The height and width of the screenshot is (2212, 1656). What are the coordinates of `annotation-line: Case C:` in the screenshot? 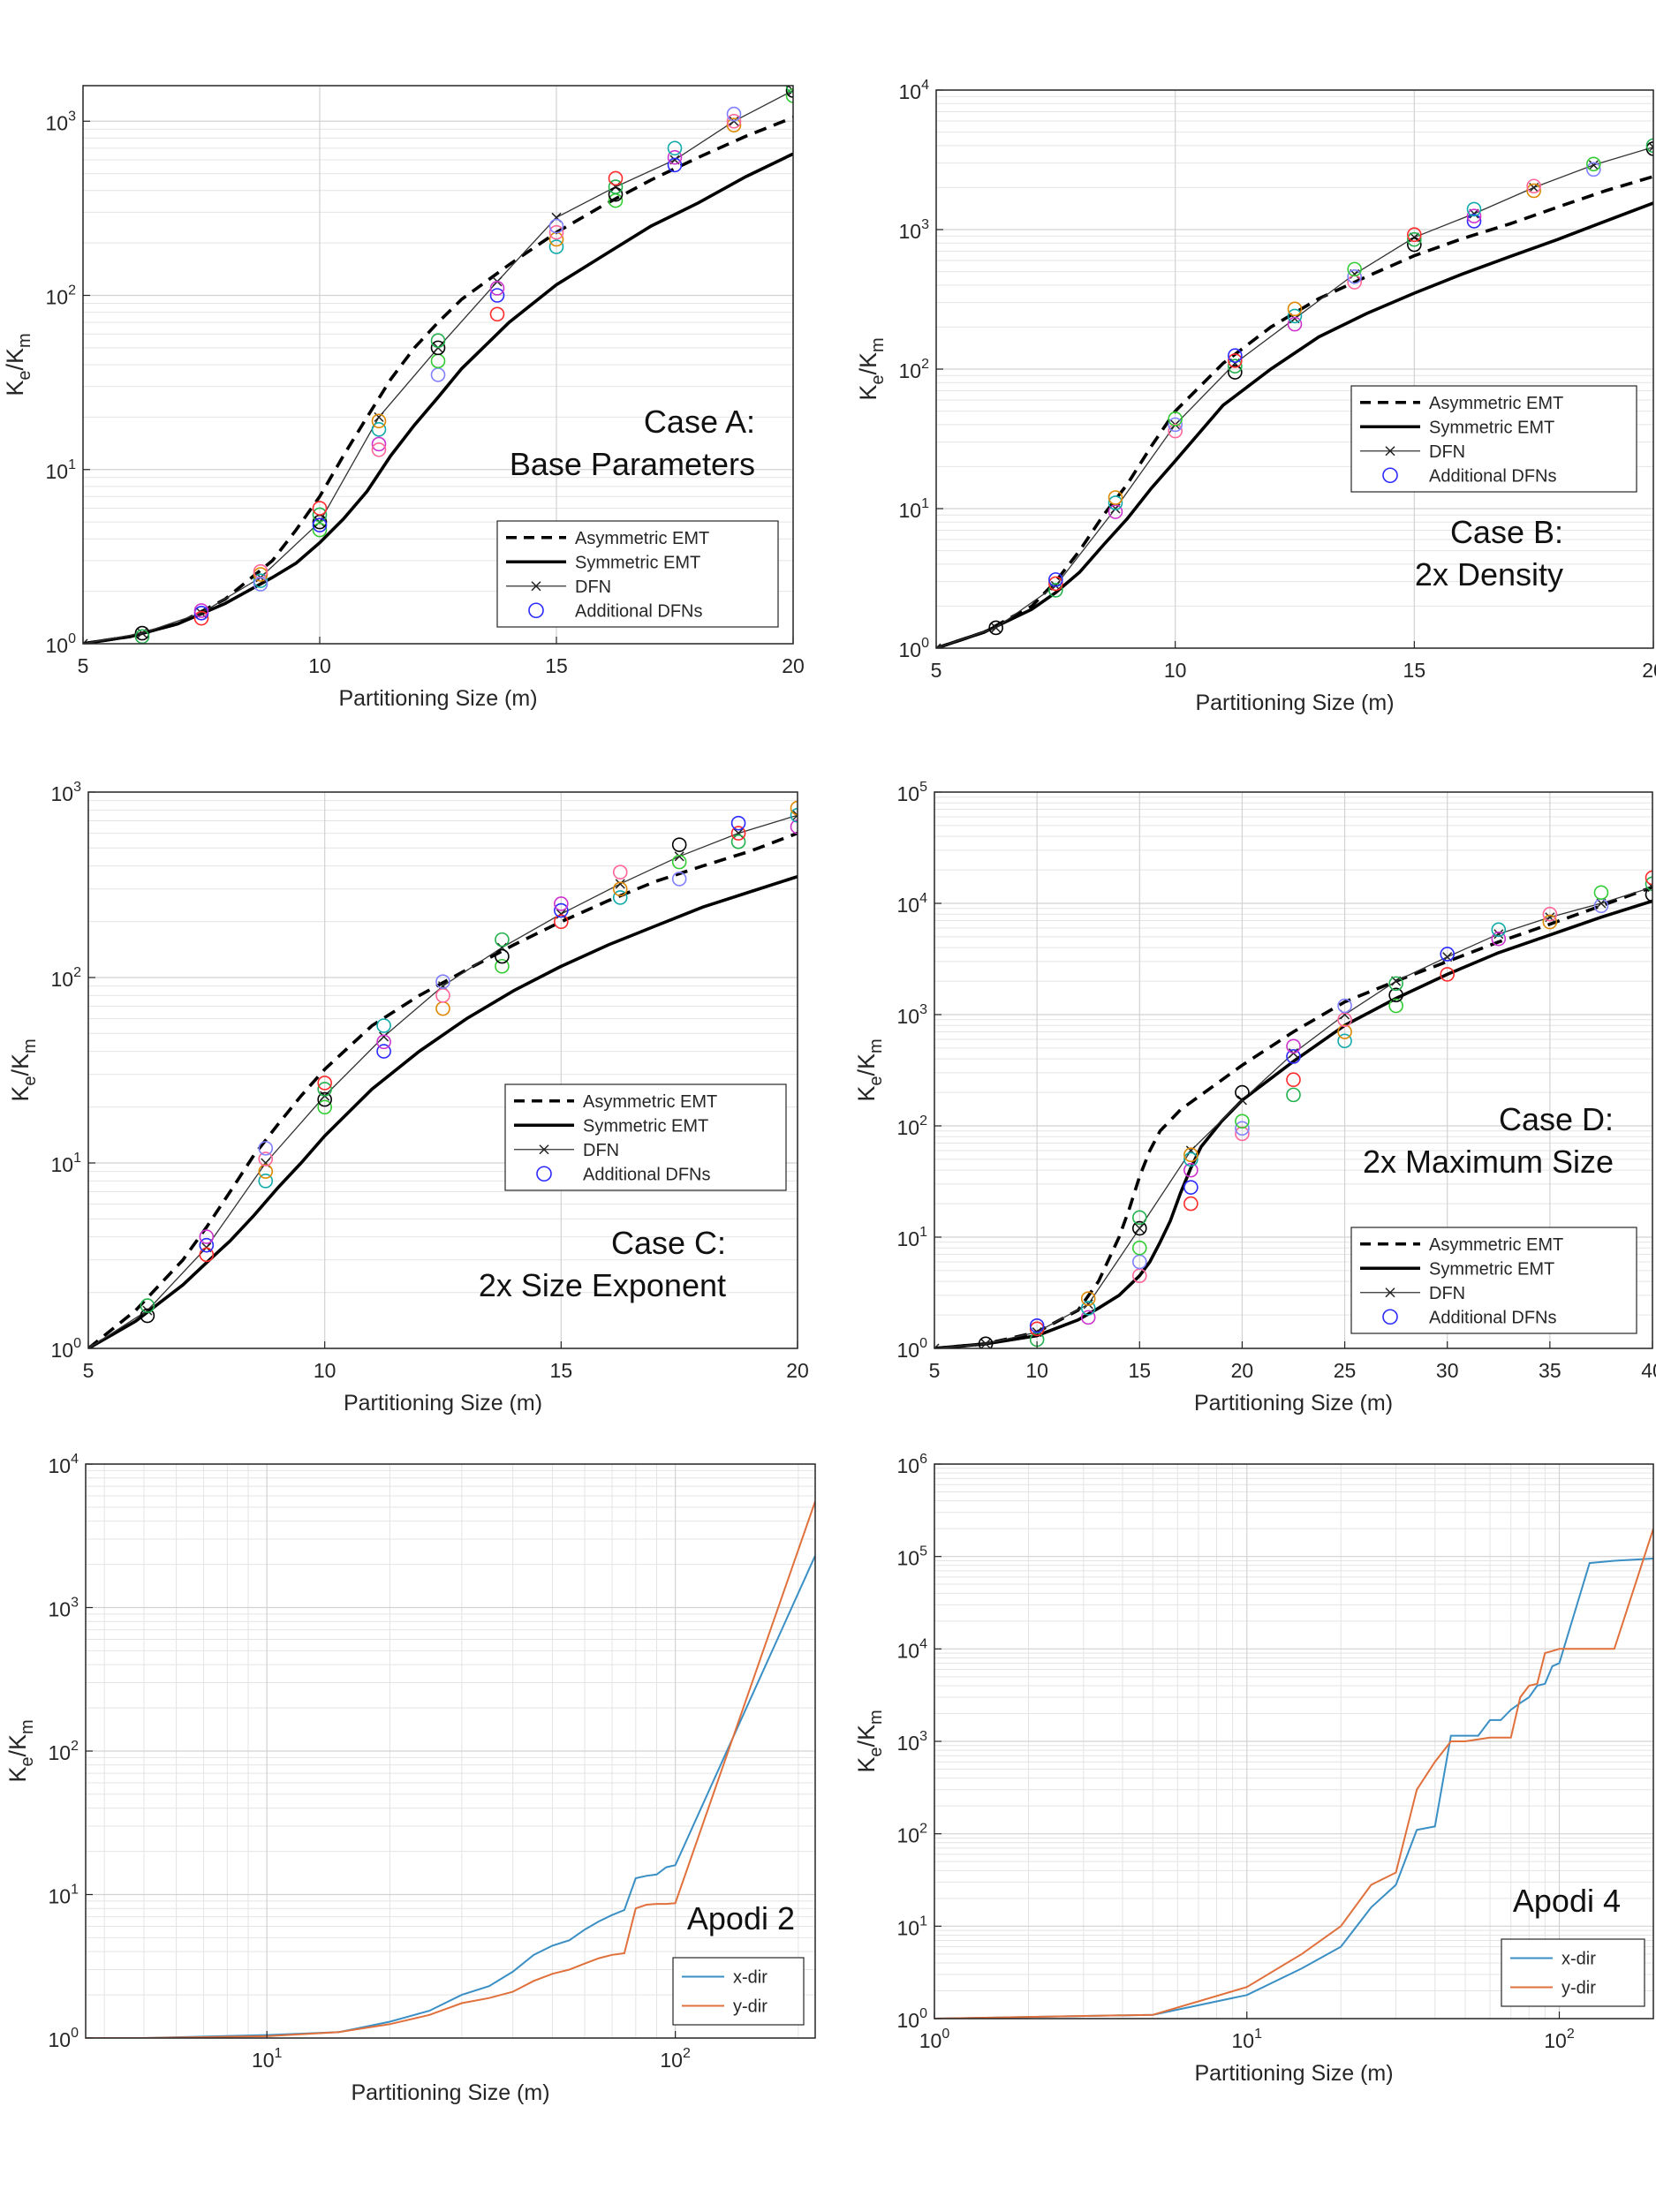 It's located at (668, 1243).